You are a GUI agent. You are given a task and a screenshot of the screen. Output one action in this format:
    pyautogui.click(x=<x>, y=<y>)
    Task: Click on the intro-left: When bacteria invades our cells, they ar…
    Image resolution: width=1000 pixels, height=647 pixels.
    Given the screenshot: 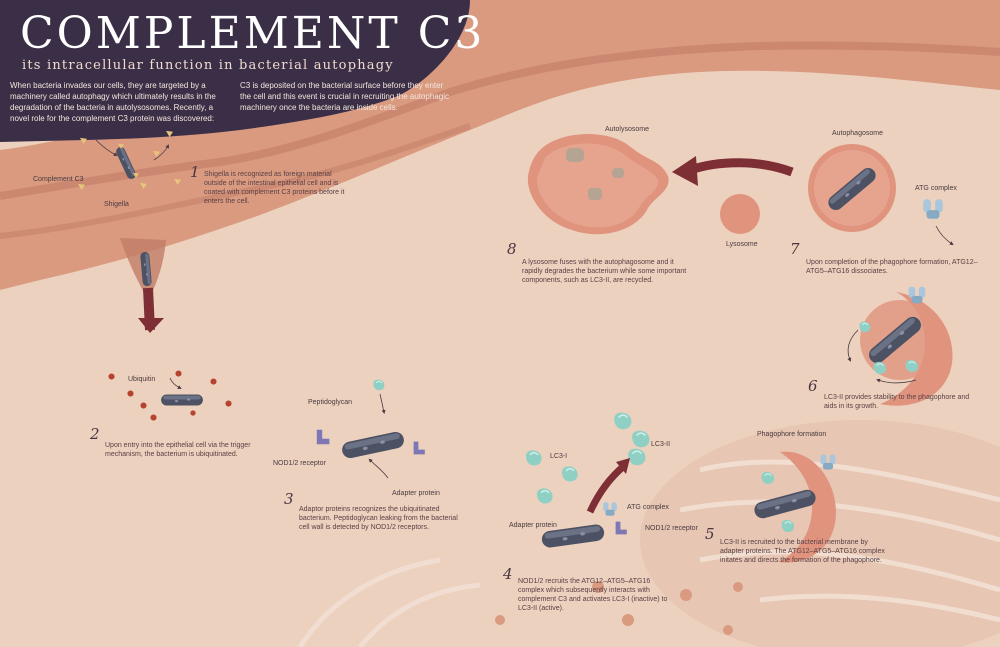 What is the action you would take?
    pyautogui.click(x=113, y=102)
    